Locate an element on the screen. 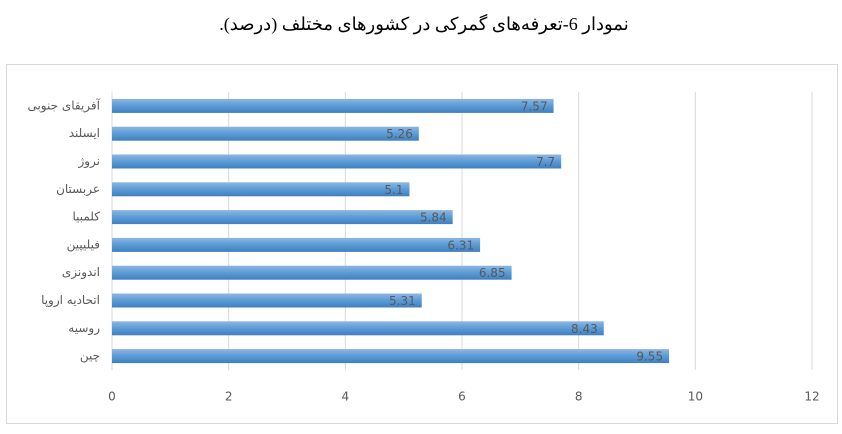  y-tick-label: فیلیپین is located at coordinates (83, 244).